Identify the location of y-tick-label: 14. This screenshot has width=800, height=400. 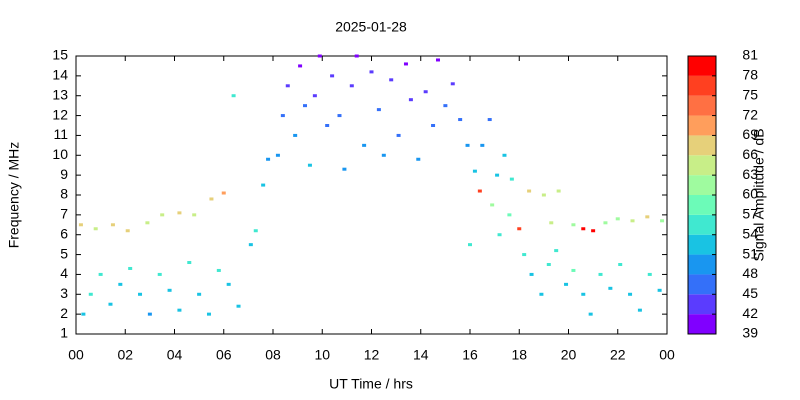
(60, 75).